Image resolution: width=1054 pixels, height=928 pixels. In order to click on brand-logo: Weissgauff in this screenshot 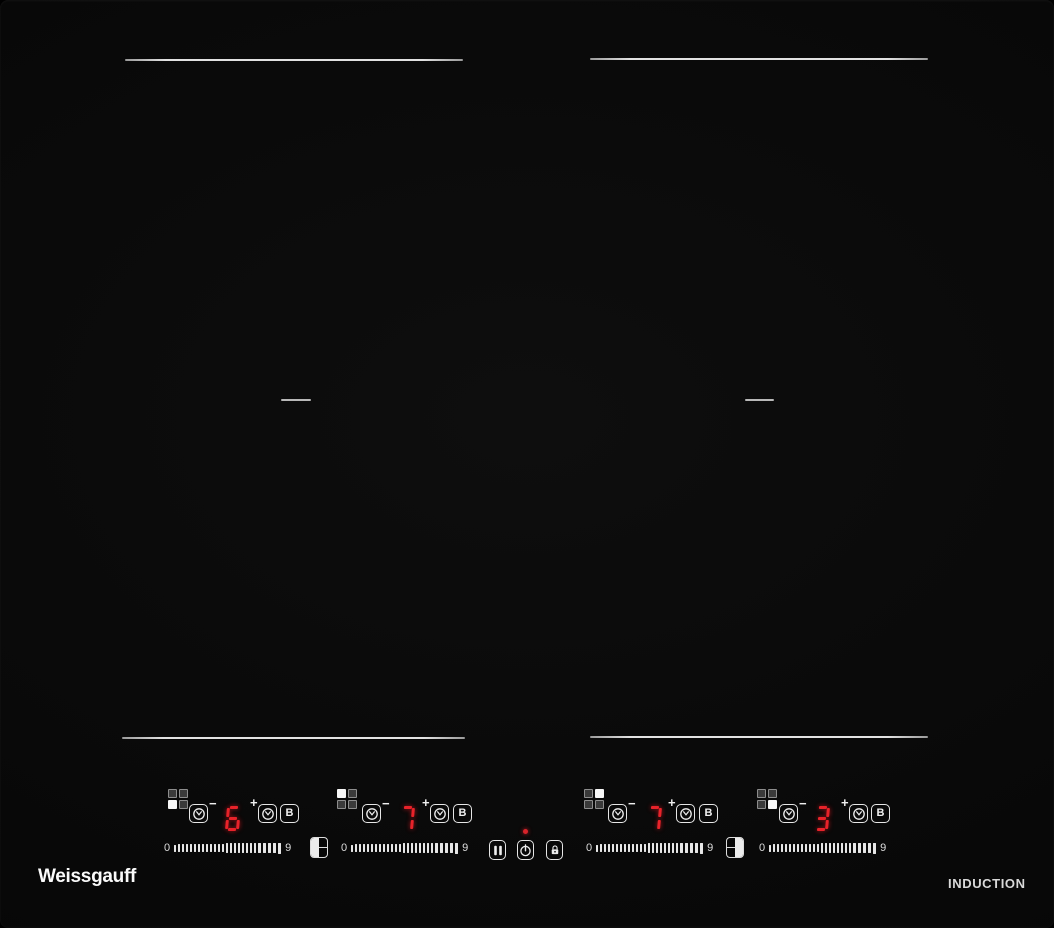, I will do `click(87, 876)`.